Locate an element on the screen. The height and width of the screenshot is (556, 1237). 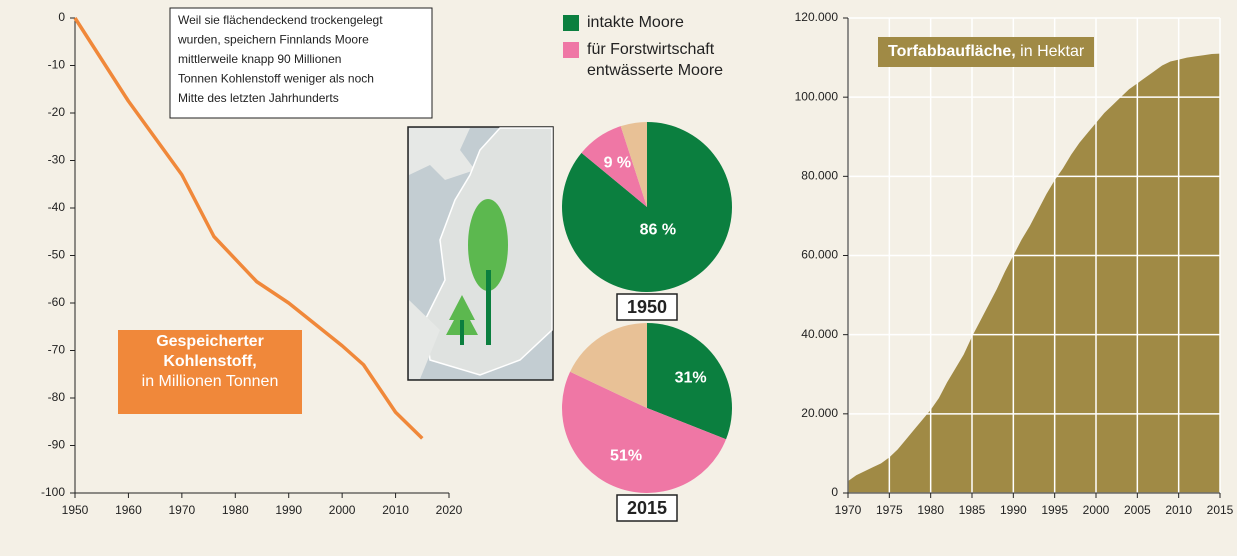
annotation-box is located at coordinates (301, 63).